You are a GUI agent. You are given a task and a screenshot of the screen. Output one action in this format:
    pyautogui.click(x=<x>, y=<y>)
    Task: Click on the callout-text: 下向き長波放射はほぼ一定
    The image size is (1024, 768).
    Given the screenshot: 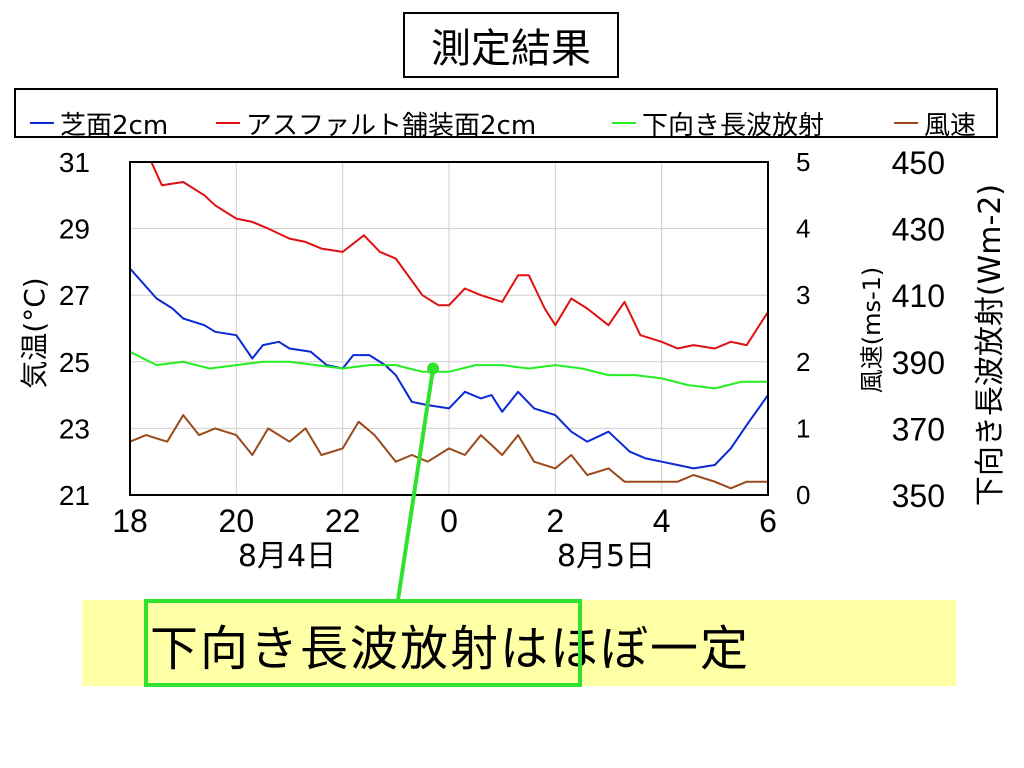 What is the action you would take?
    pyautogui.click(x=450, y=649)
    